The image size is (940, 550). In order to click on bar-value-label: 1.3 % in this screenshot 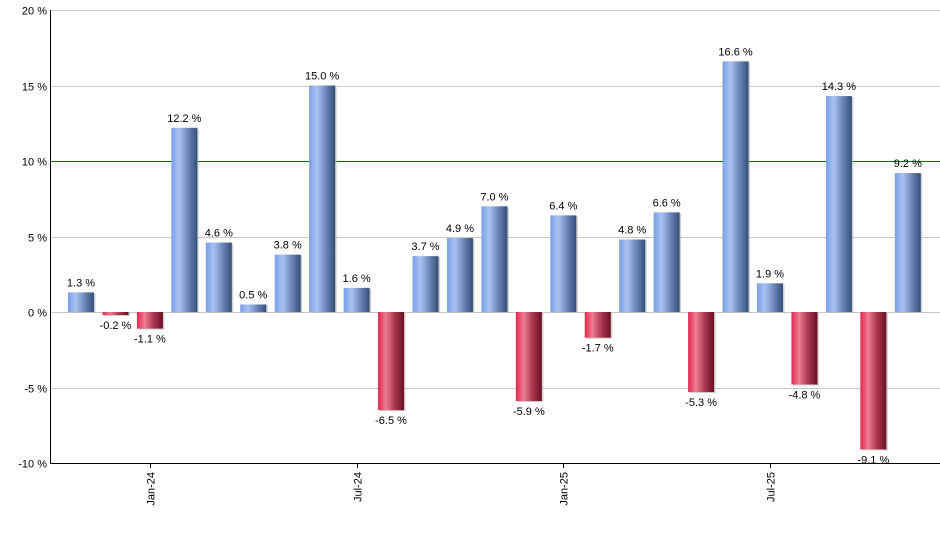, I will do `click(81, 283)`.